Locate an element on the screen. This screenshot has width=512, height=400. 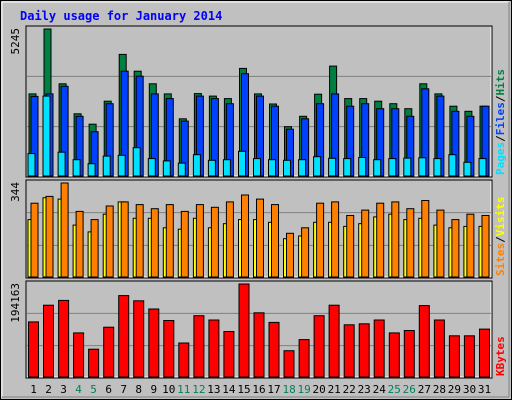
chart-title: Daily usage for January 2014 is located at coordinates (121, 16).